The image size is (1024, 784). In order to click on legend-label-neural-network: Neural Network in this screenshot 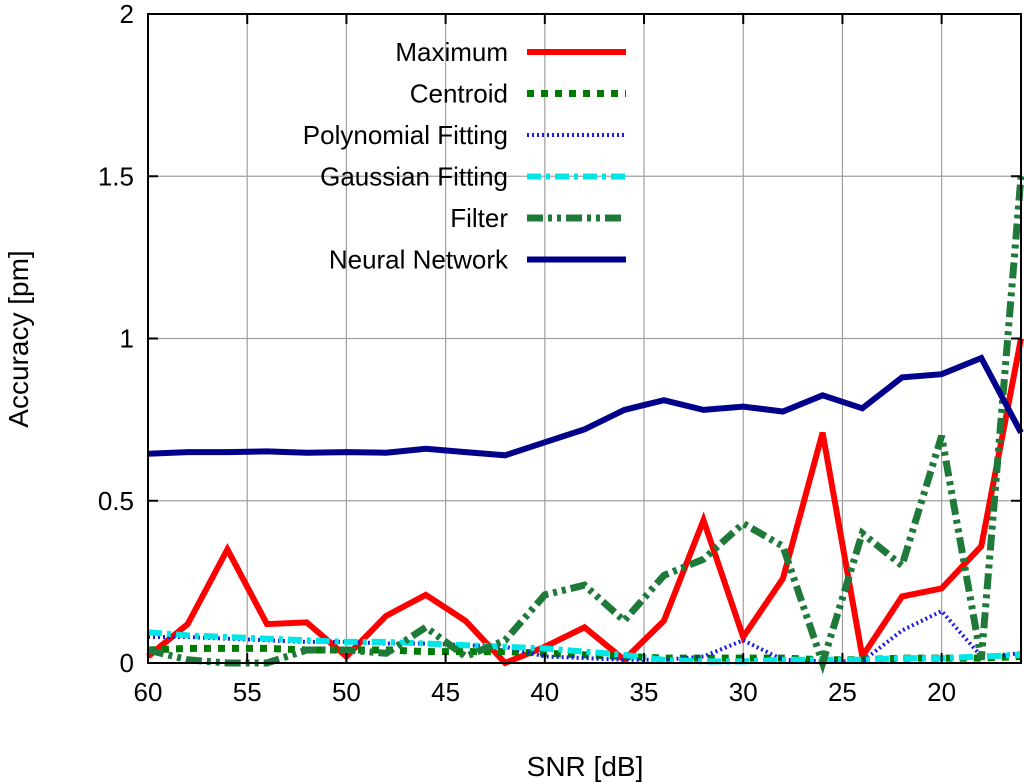, I will do `click(419, 260)`.